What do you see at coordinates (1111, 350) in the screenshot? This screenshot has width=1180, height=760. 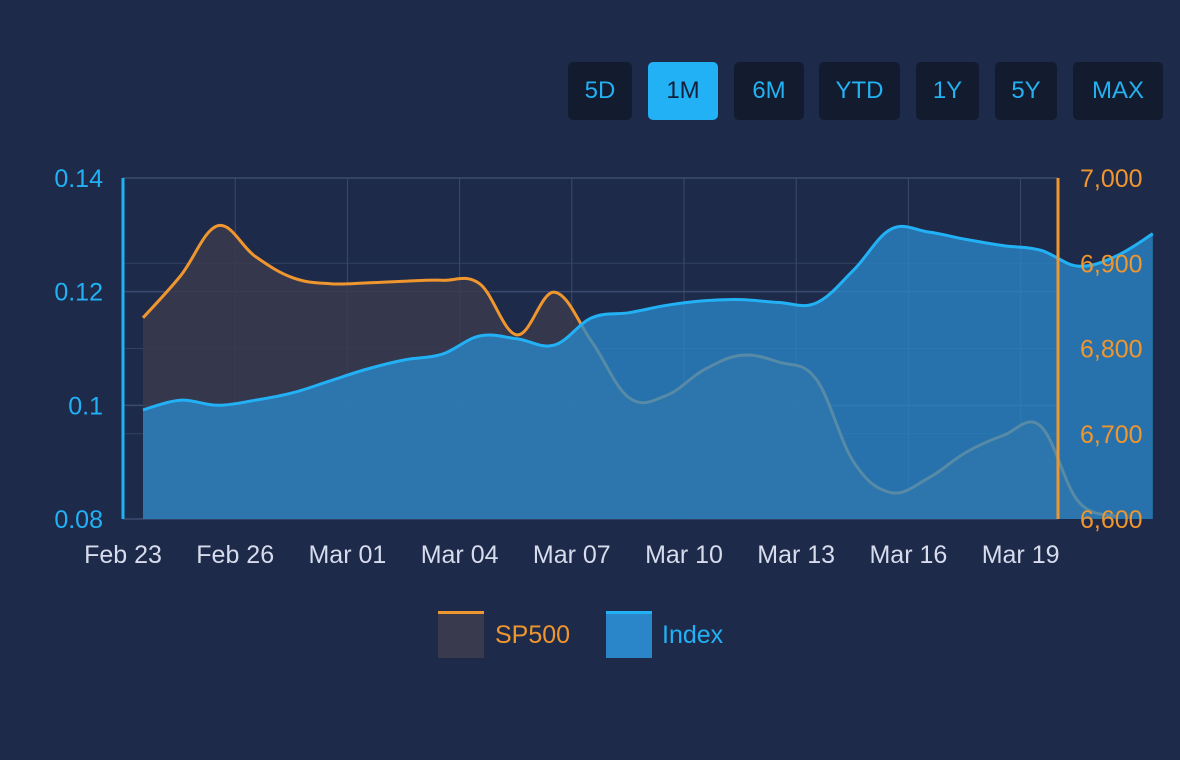 I see `y-right-tick-label: 6,800` at bounding box center [1111, 350].